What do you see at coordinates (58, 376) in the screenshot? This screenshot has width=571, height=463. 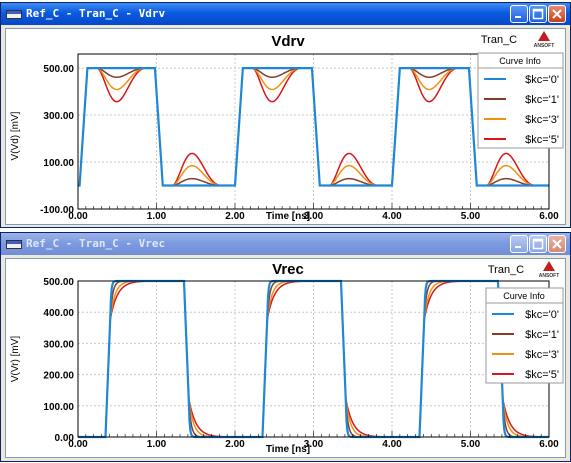 I see `y-tick-label: 200.00` at bounding box center [58, 376].